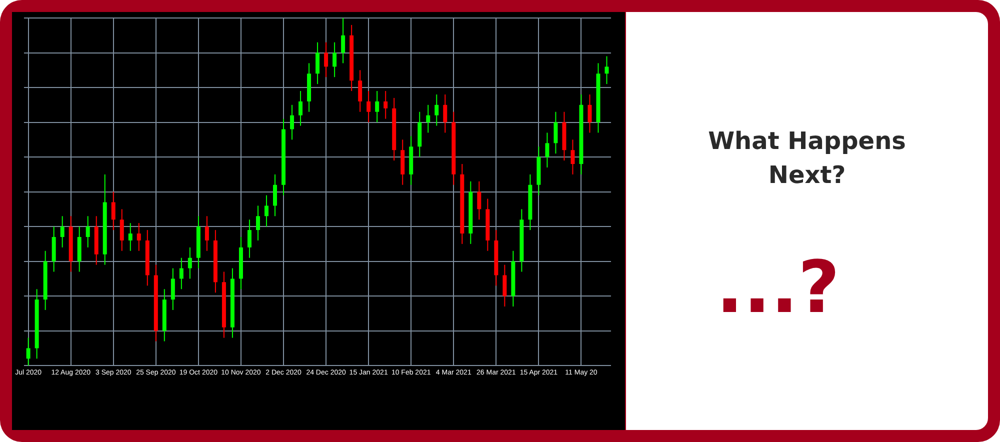  Describe the element at coordinates (807, 158) in the screenshot. I see `text: What Happens Next?` at that location.